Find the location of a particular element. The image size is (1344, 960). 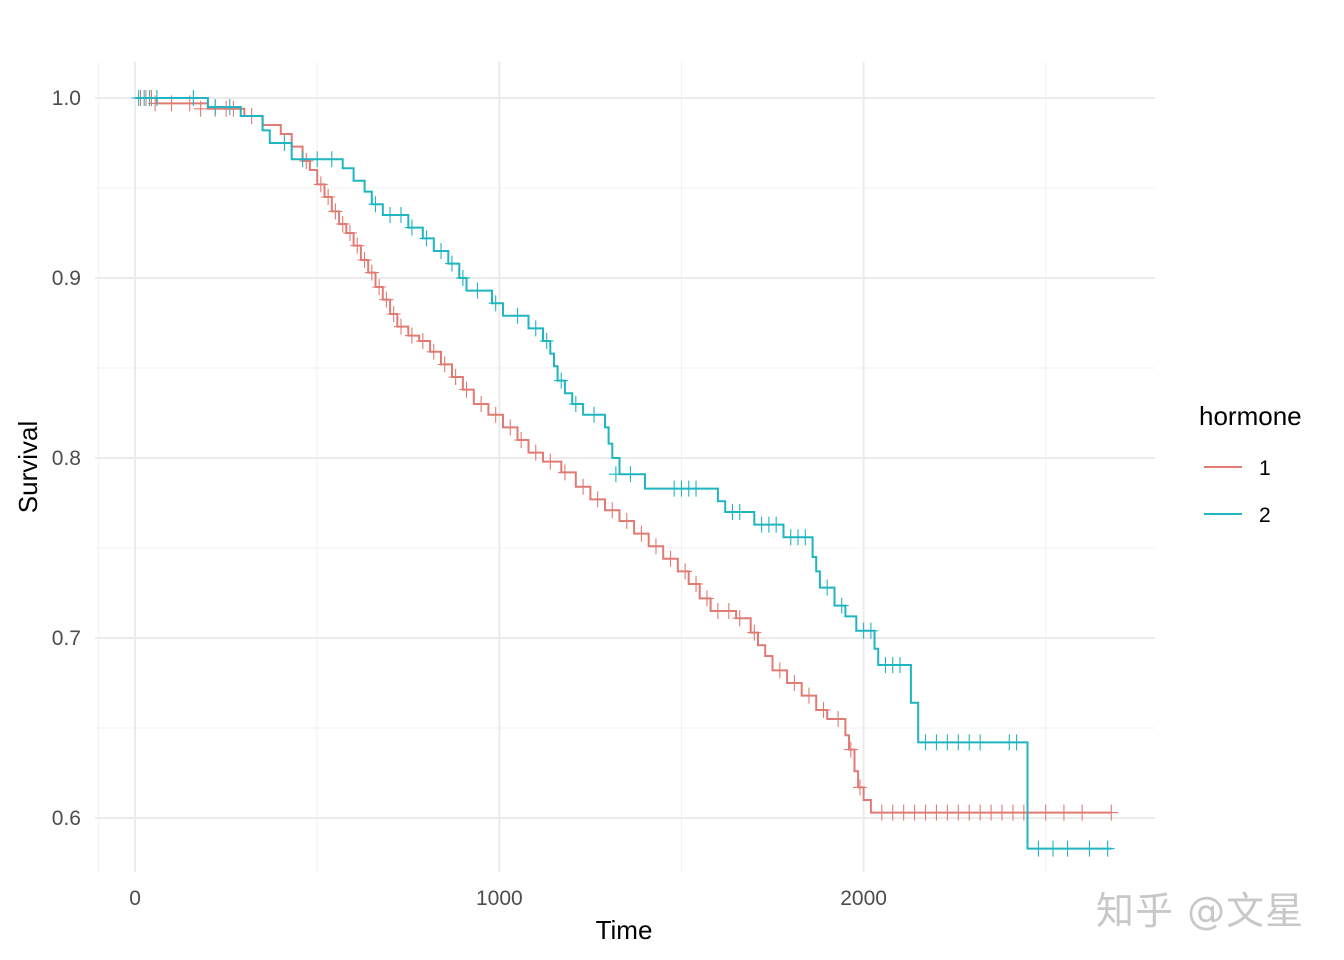

watermark-text: 知乎 @文星 is located at coordinates (1200, 911).